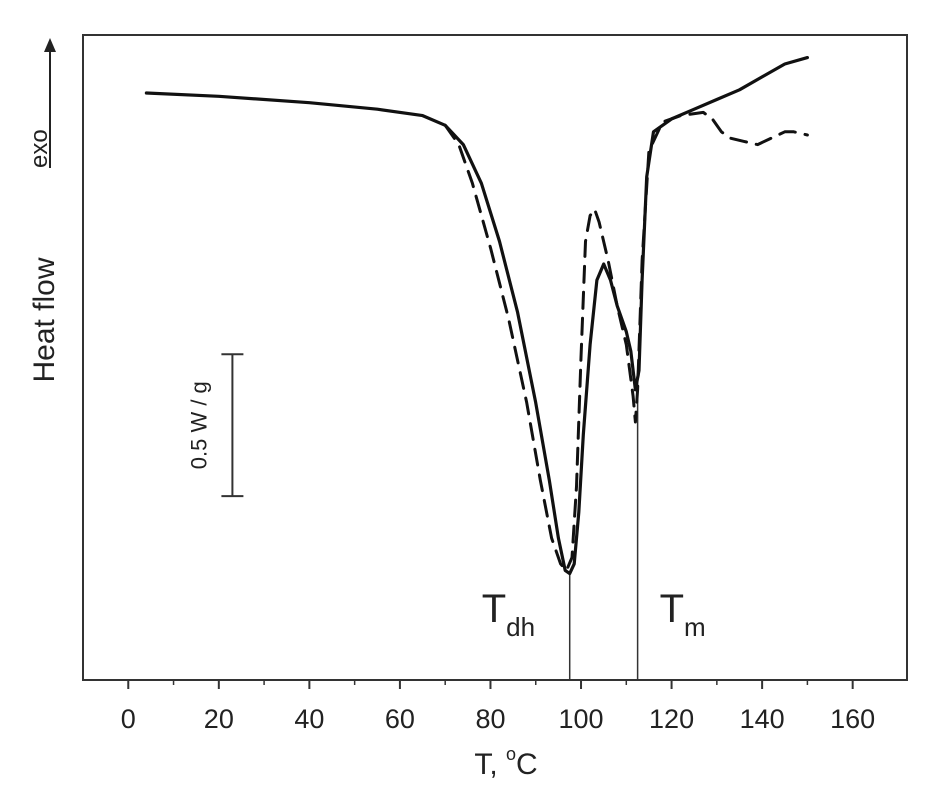 This screenshot has width=931, height=800. What do you see at coordinates (852, 719) in the screenshot?
I see `x-tick-label: 160` at bounding box center [852, 719].